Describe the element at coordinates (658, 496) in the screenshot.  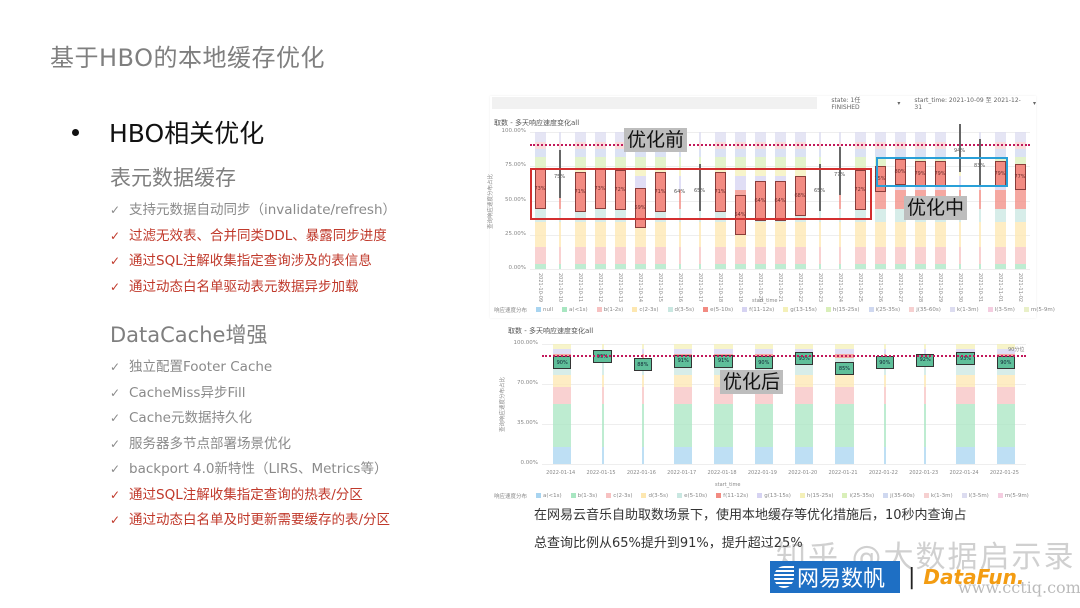
I see `legend-label: d(3-5s)` at that location.